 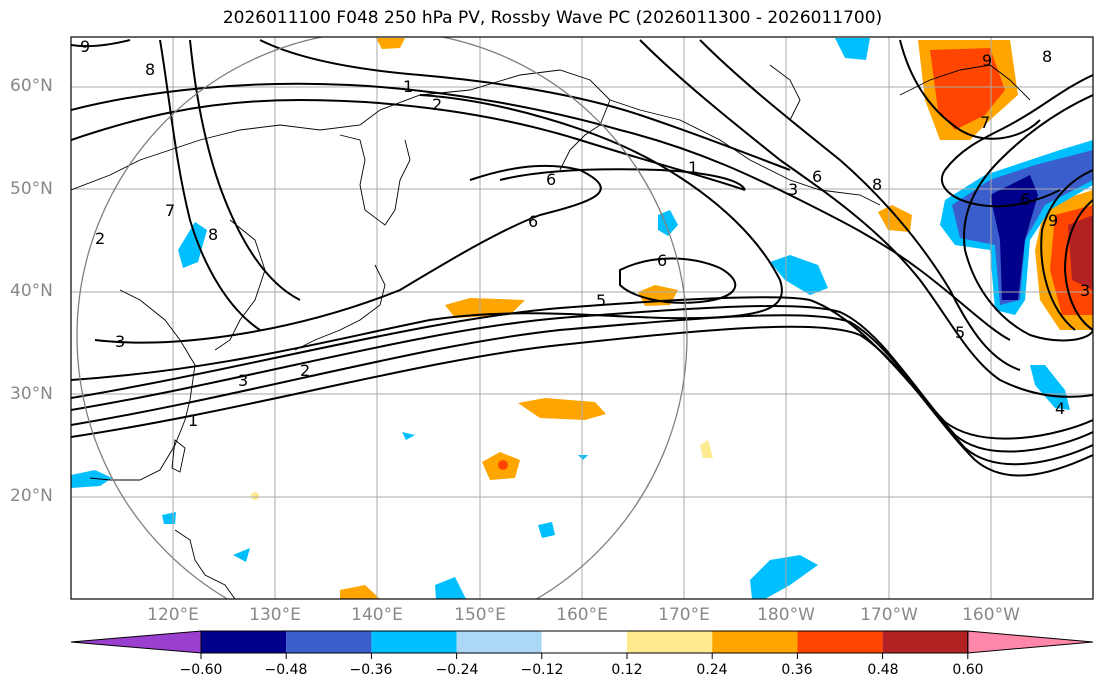 What do you see at coordinates (991, 615) in the screenshot?
I see `lon-label-160w: 160°W` at bounding box center [991, 615].